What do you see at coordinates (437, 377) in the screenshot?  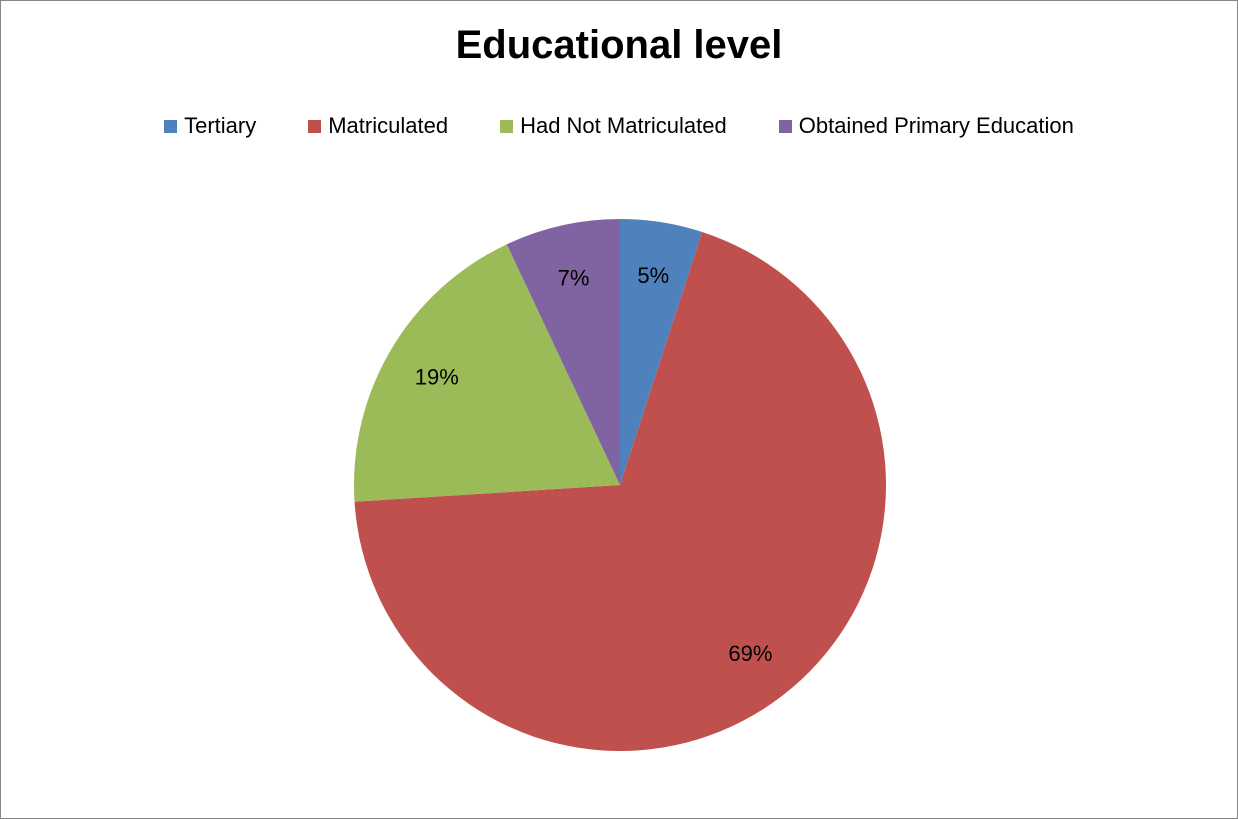 I see `pie-label-had-not-matriculated: 19%` at bounding box center [437, 377].